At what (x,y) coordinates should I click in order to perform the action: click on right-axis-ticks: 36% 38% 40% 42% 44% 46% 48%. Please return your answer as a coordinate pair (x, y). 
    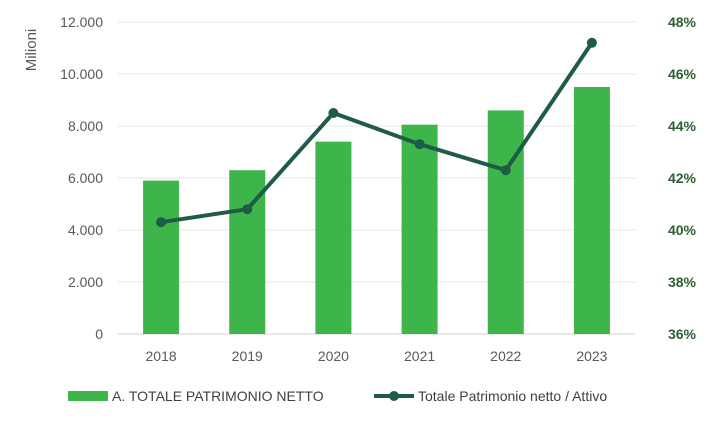
    Looking at the image, I should click on (682, 178).